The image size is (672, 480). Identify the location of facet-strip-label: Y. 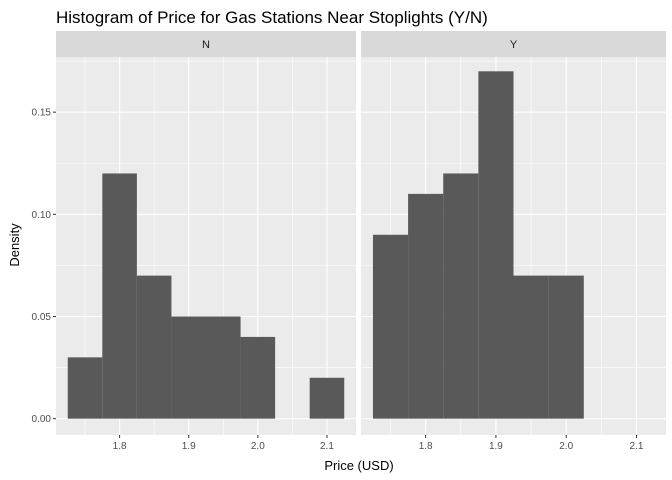
(514, 45).